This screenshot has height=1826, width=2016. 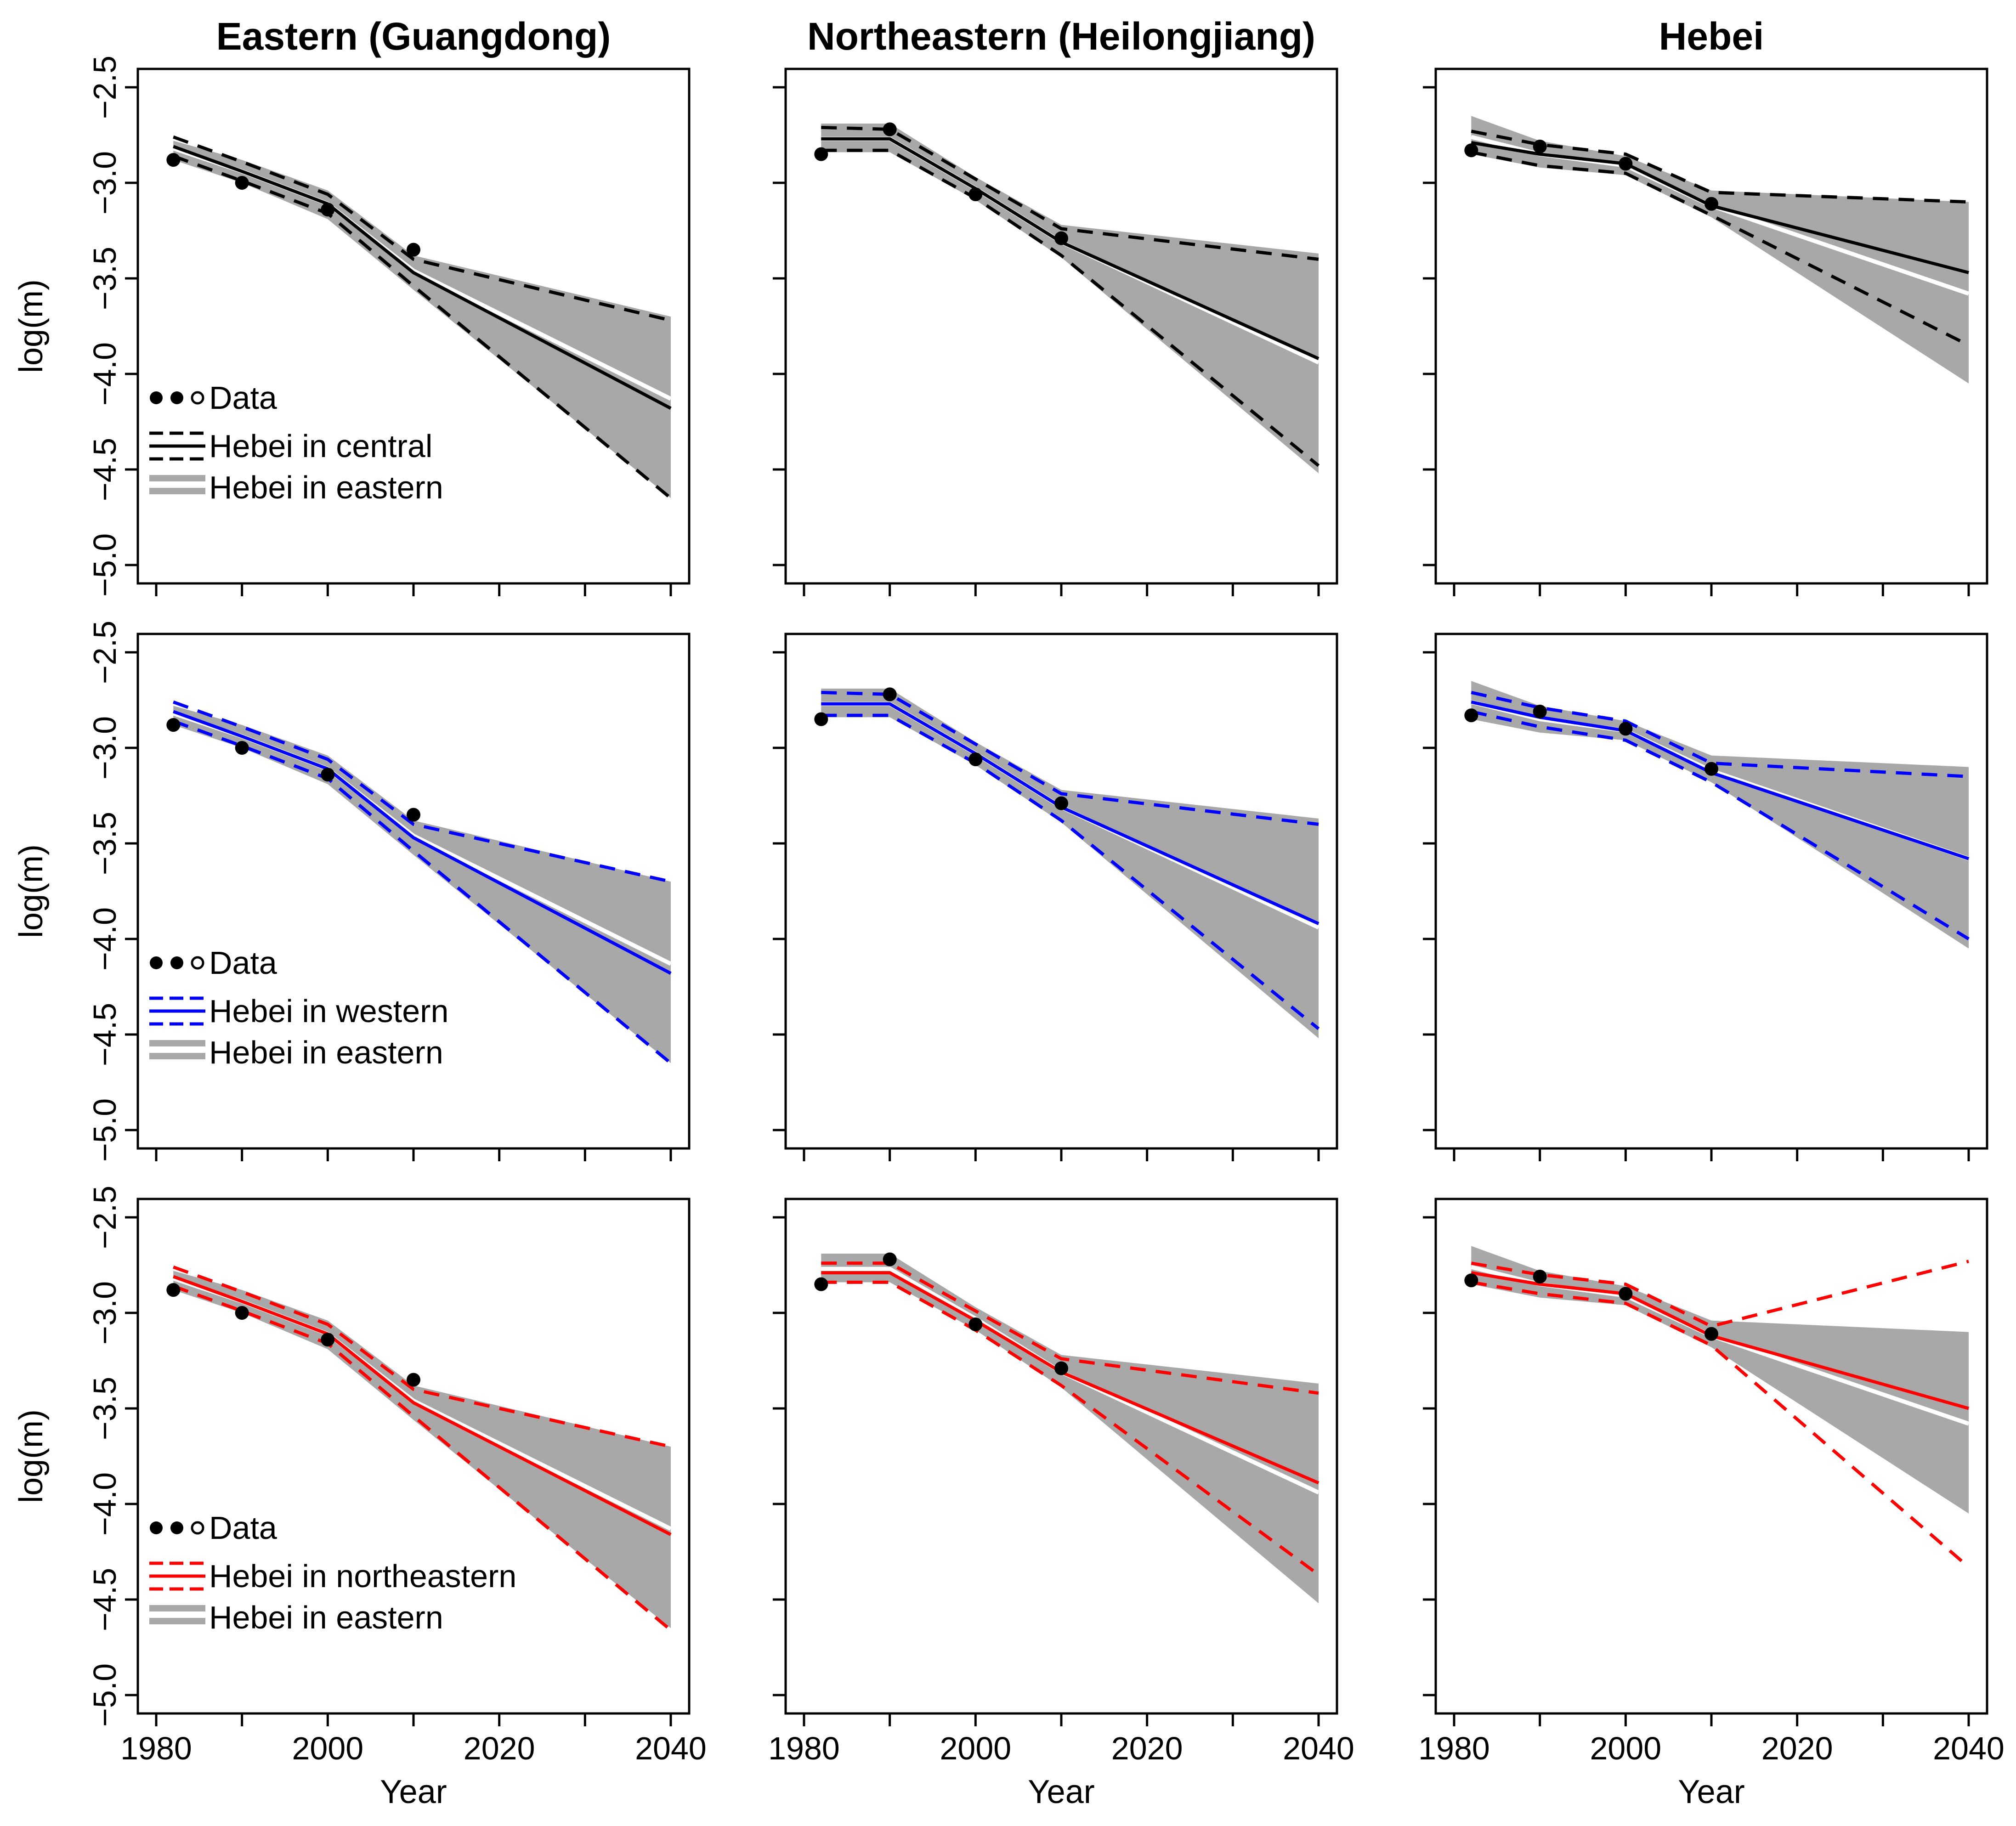 What do you see at coordinates (1061, 1504) in the screenshot?
I see `panel-r3-c2: 1980 2000 2020 2040 Year` at bounding box center [1061, 1504].